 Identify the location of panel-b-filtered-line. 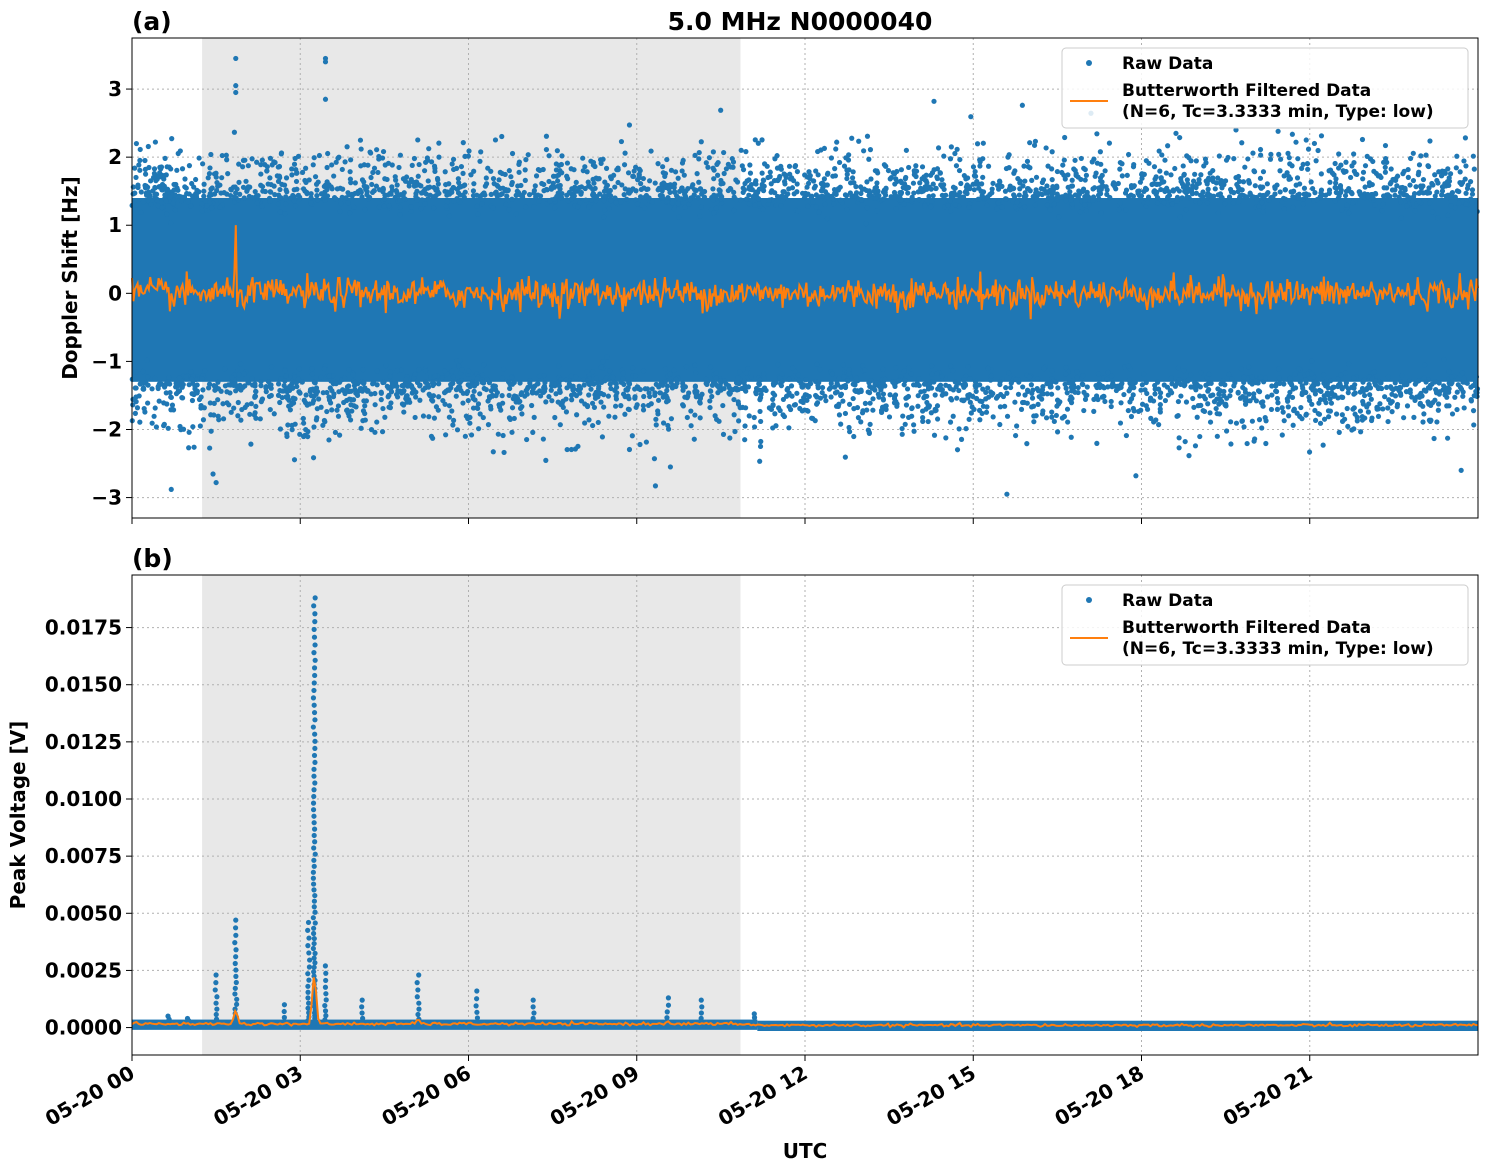
(805, 1003).